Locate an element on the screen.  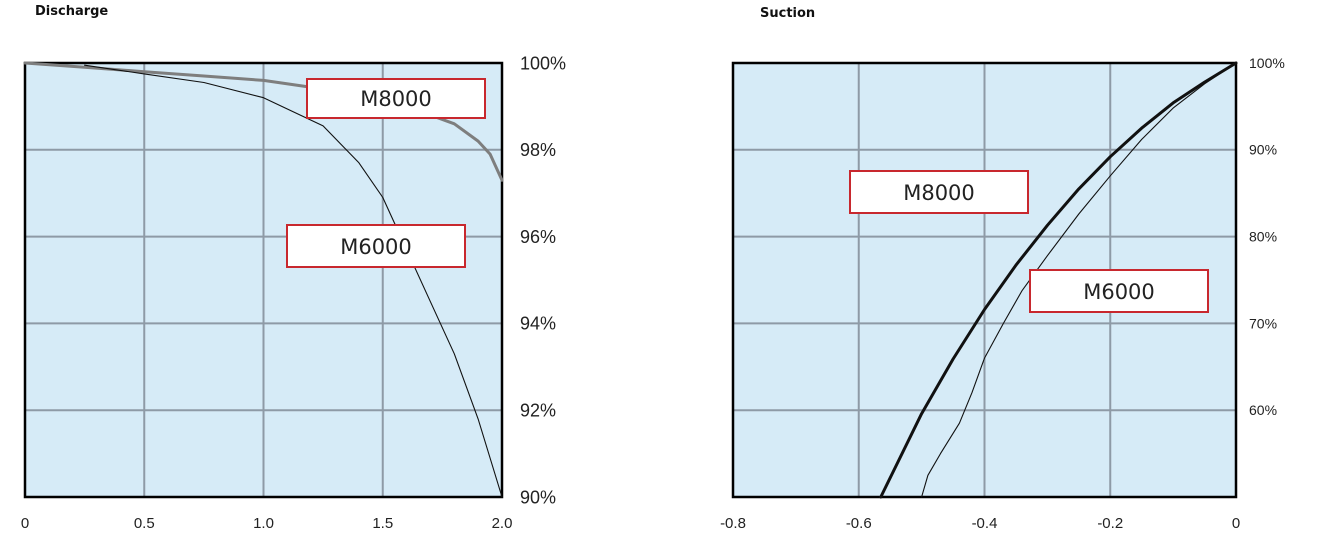
discharge-chart-title: Discharge is located at coordinates (72, 11).